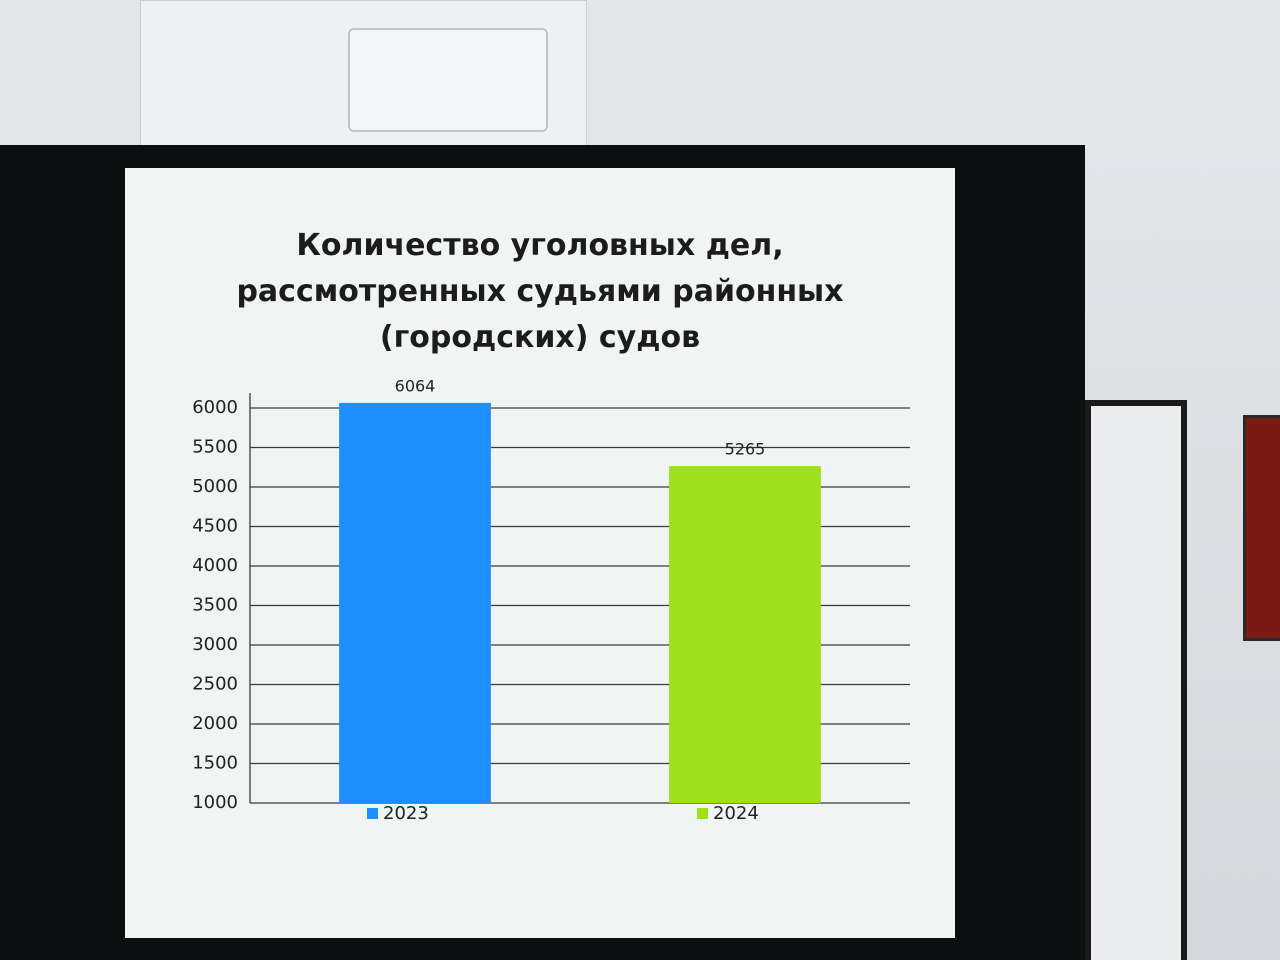 Image resolution: width=1280 pixels, height=960 pixels. Describe the element at coordinates (736, 813) in the screenshot. I see `x-tick-label: 2024` at that location.